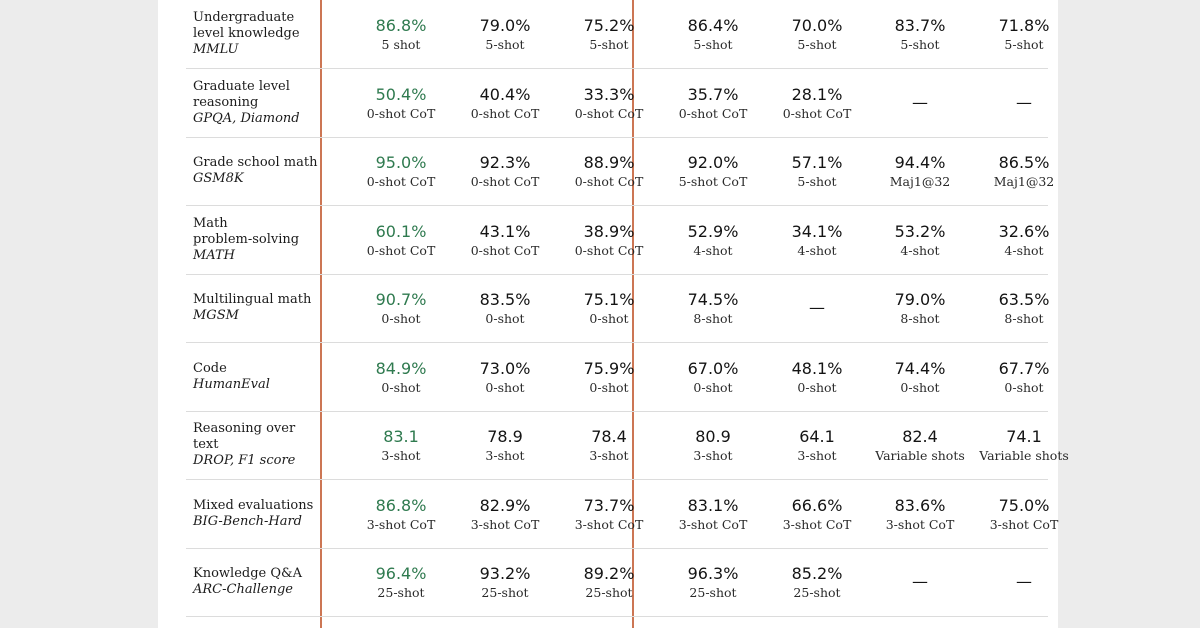 The image size is (1200, 628). Describe the element at coordinates (609, 171) in the screenshot. I see `score-cell: 88.9% 0-shot CoT` at that location.